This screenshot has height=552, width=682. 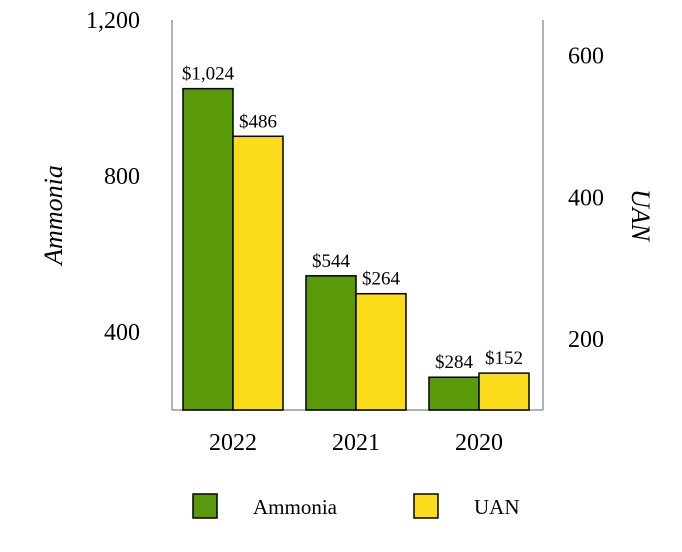 I want to click on bar-ammonia-2022, so click(x=208, y=249).